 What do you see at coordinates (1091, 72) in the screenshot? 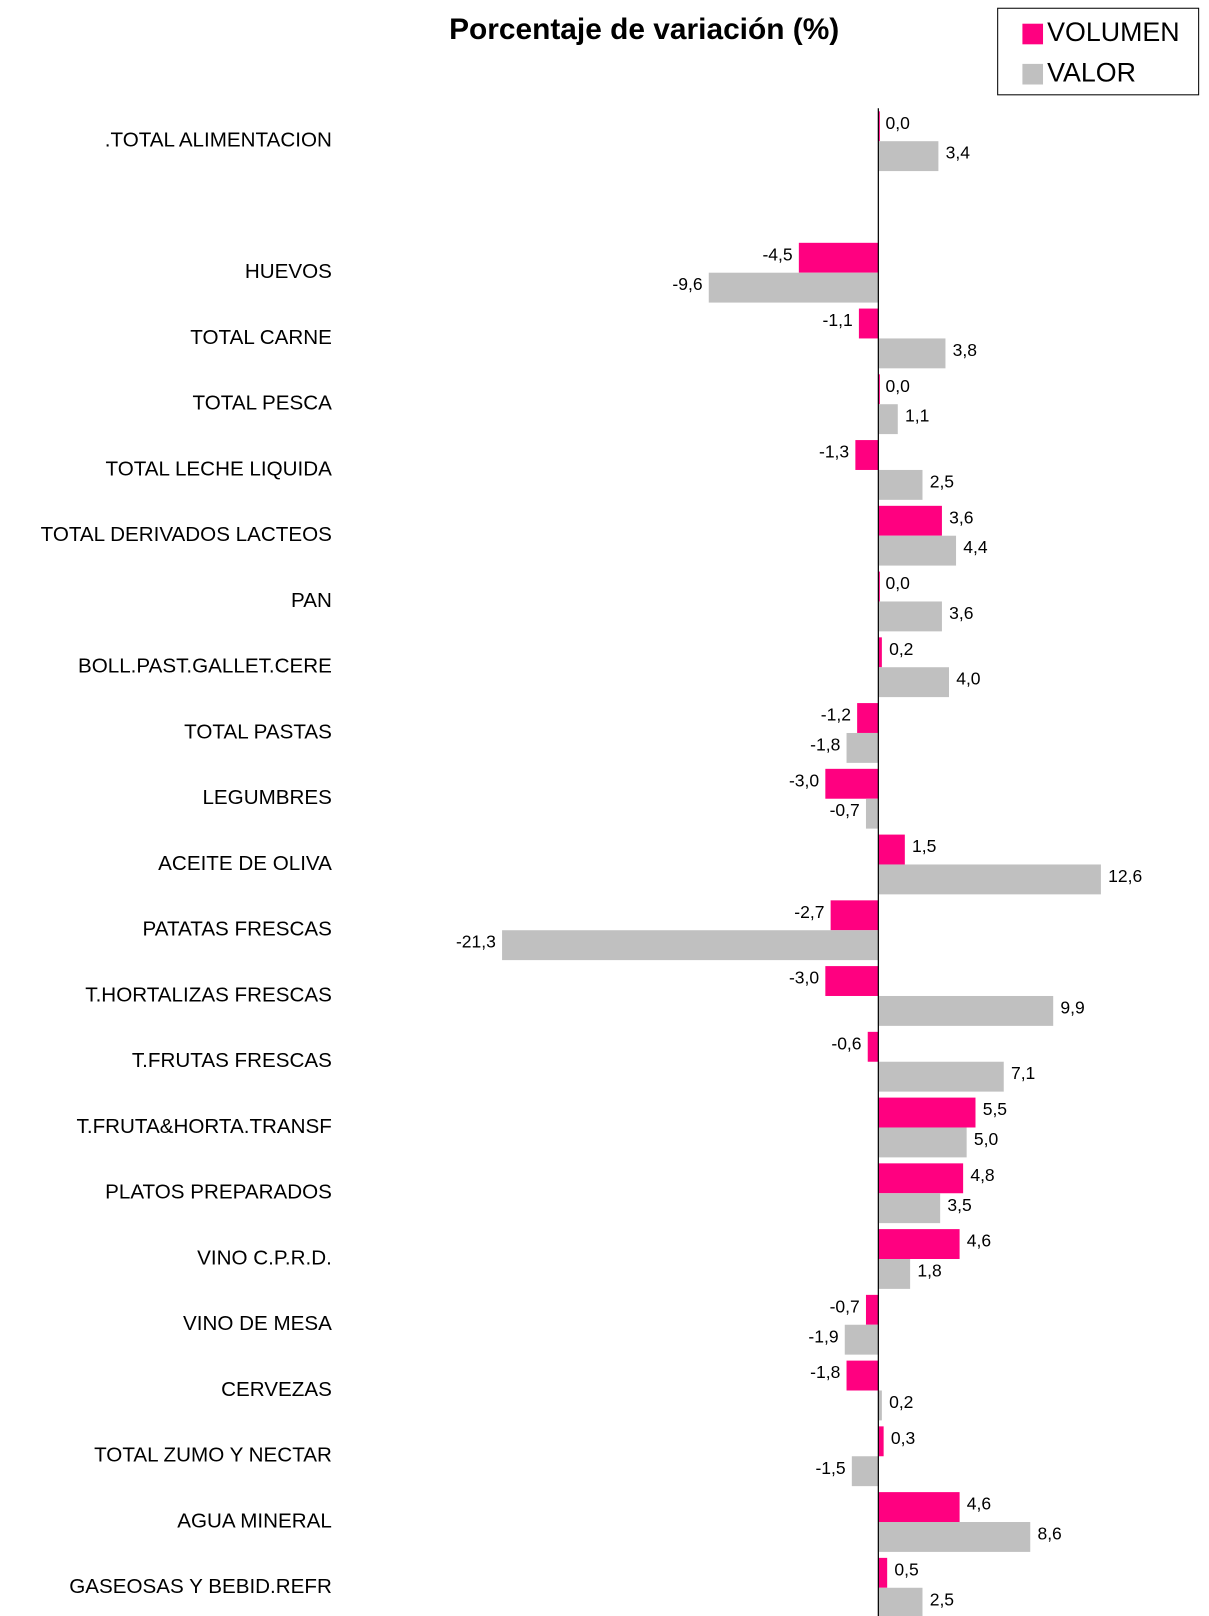
I see `legend-label: VALOR` at bounding box center [1091, 72].